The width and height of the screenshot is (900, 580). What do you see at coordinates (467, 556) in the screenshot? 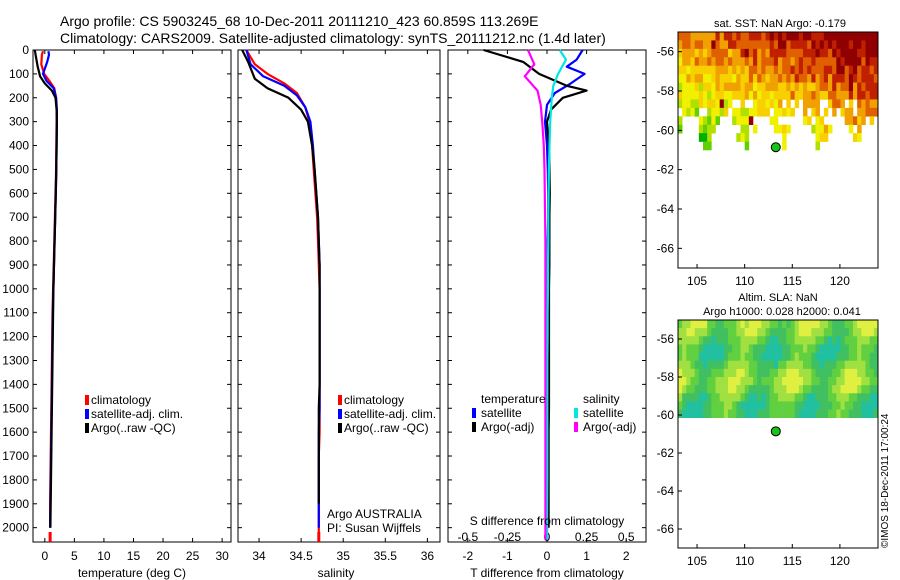
I see `x-tick-label: -2` at bounding box center [467, 556].